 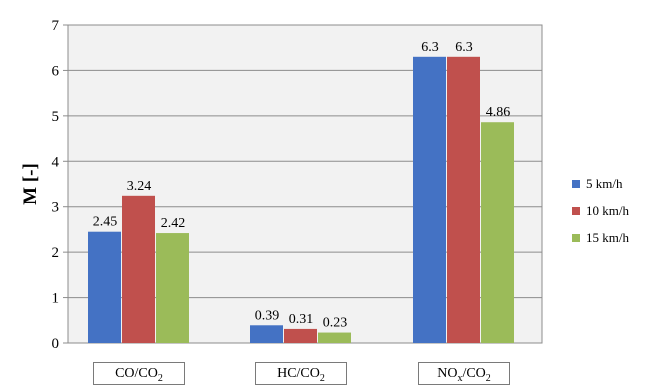 I want to click on legend-label: 15 km/h, so click(x=607, y=237).